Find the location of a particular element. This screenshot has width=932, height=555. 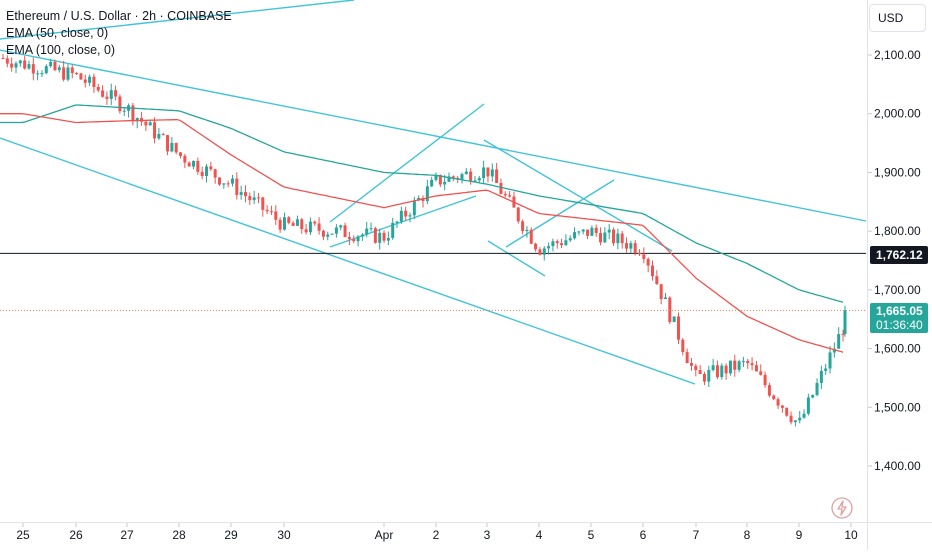

time-tick-label: Apr is located at coordinates (384, 535).